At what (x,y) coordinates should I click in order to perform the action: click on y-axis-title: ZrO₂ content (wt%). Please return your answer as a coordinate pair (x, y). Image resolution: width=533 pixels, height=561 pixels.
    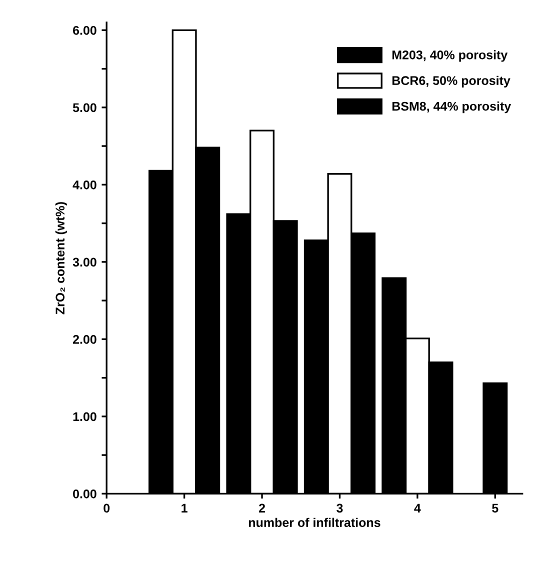
    Looking at the image, I should click on (61, 258).